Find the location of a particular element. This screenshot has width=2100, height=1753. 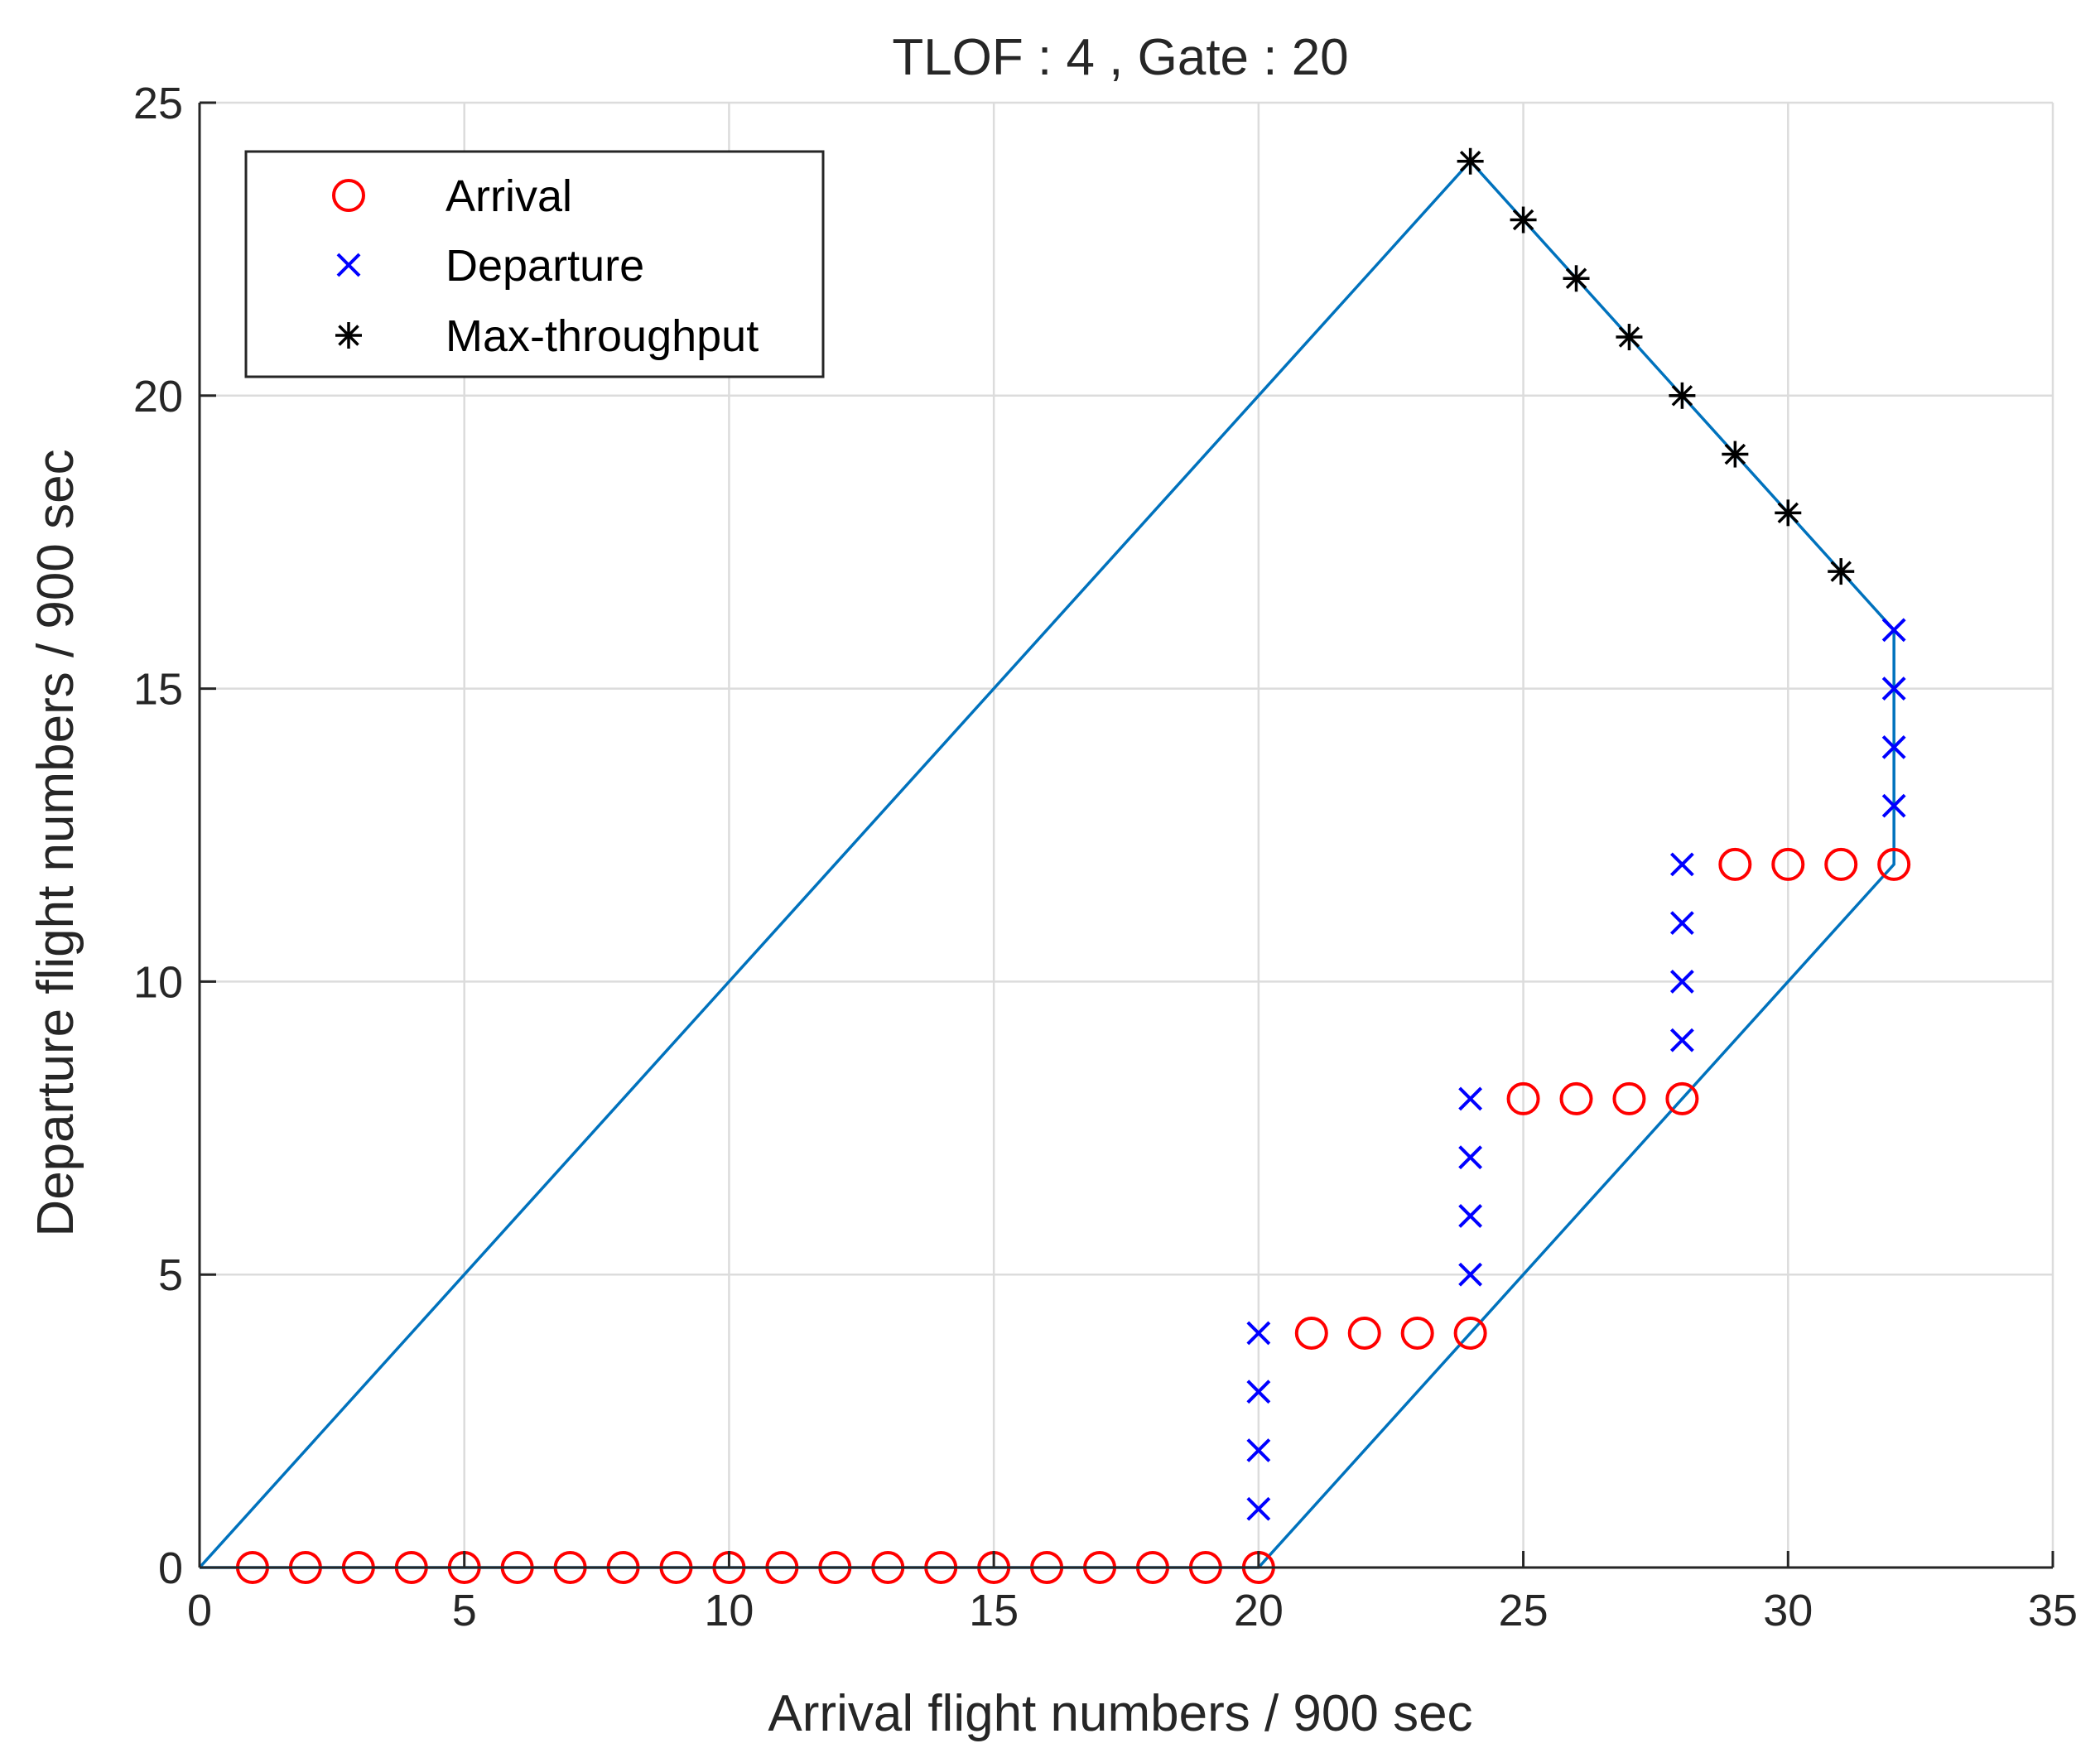

x-tick-label: 10 is located at coordinates (729, 1610).